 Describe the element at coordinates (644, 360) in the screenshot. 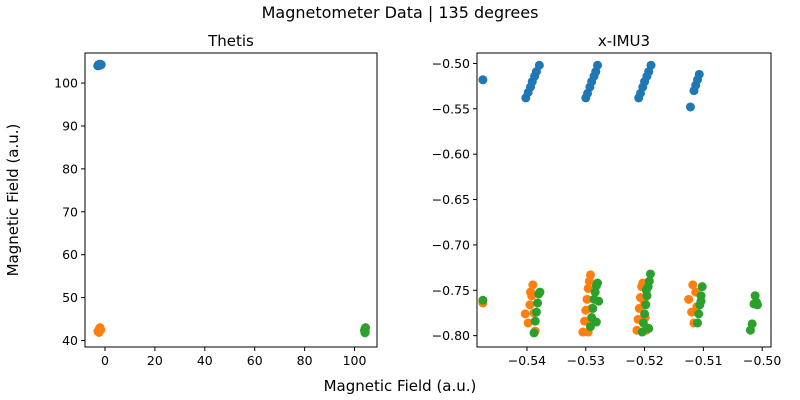

I see `x-tick-label: −0.52` at that location.